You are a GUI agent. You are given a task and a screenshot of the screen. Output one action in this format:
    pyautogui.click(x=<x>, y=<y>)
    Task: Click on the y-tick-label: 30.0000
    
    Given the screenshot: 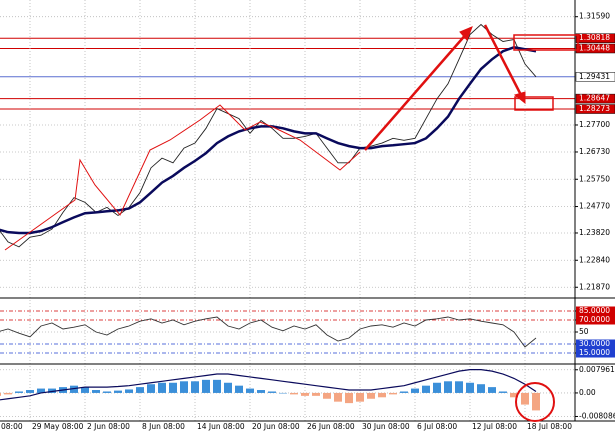 What is the action you would take?
    pyautogui.click(x=594, y=343)
    